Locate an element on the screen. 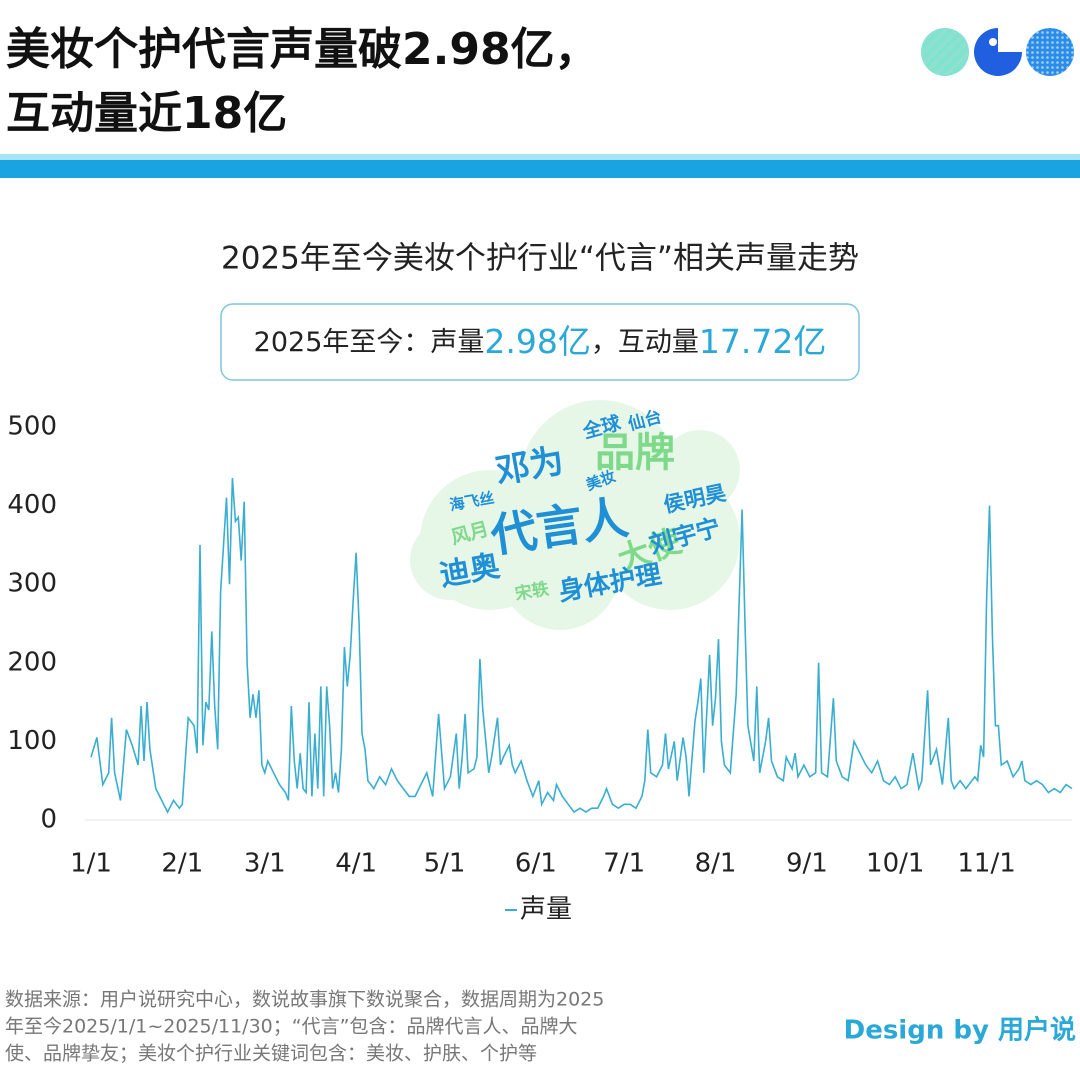 The image size is (1080, 1080). legend-label: 声量 is located at coordinates (546, 910).